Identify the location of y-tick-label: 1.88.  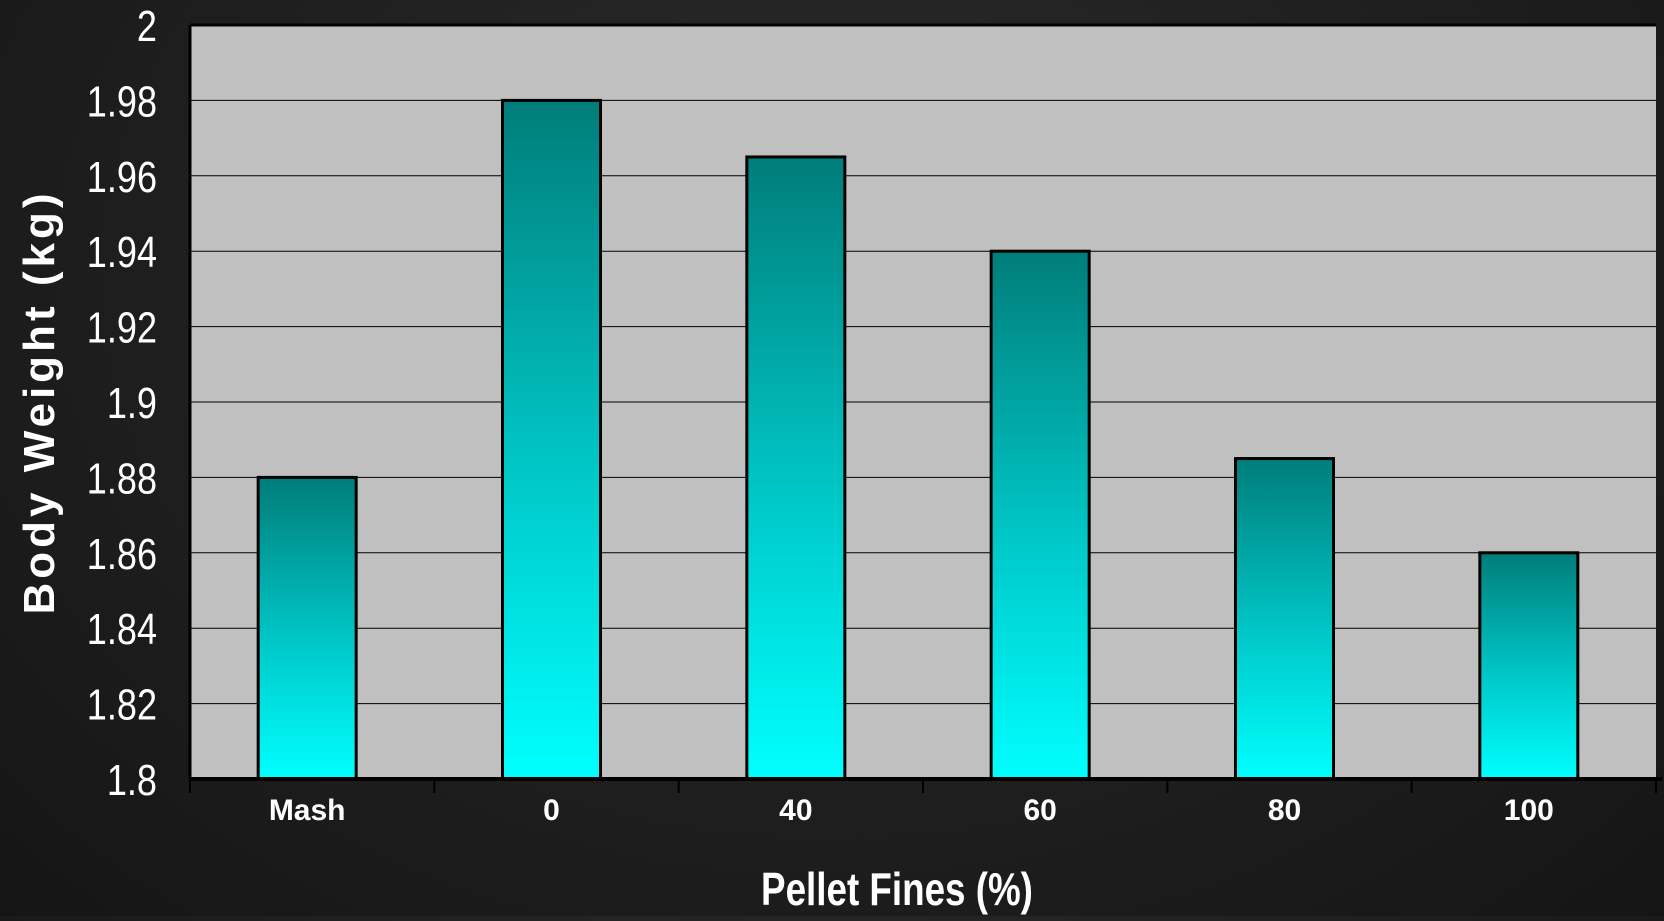
(122, 478).